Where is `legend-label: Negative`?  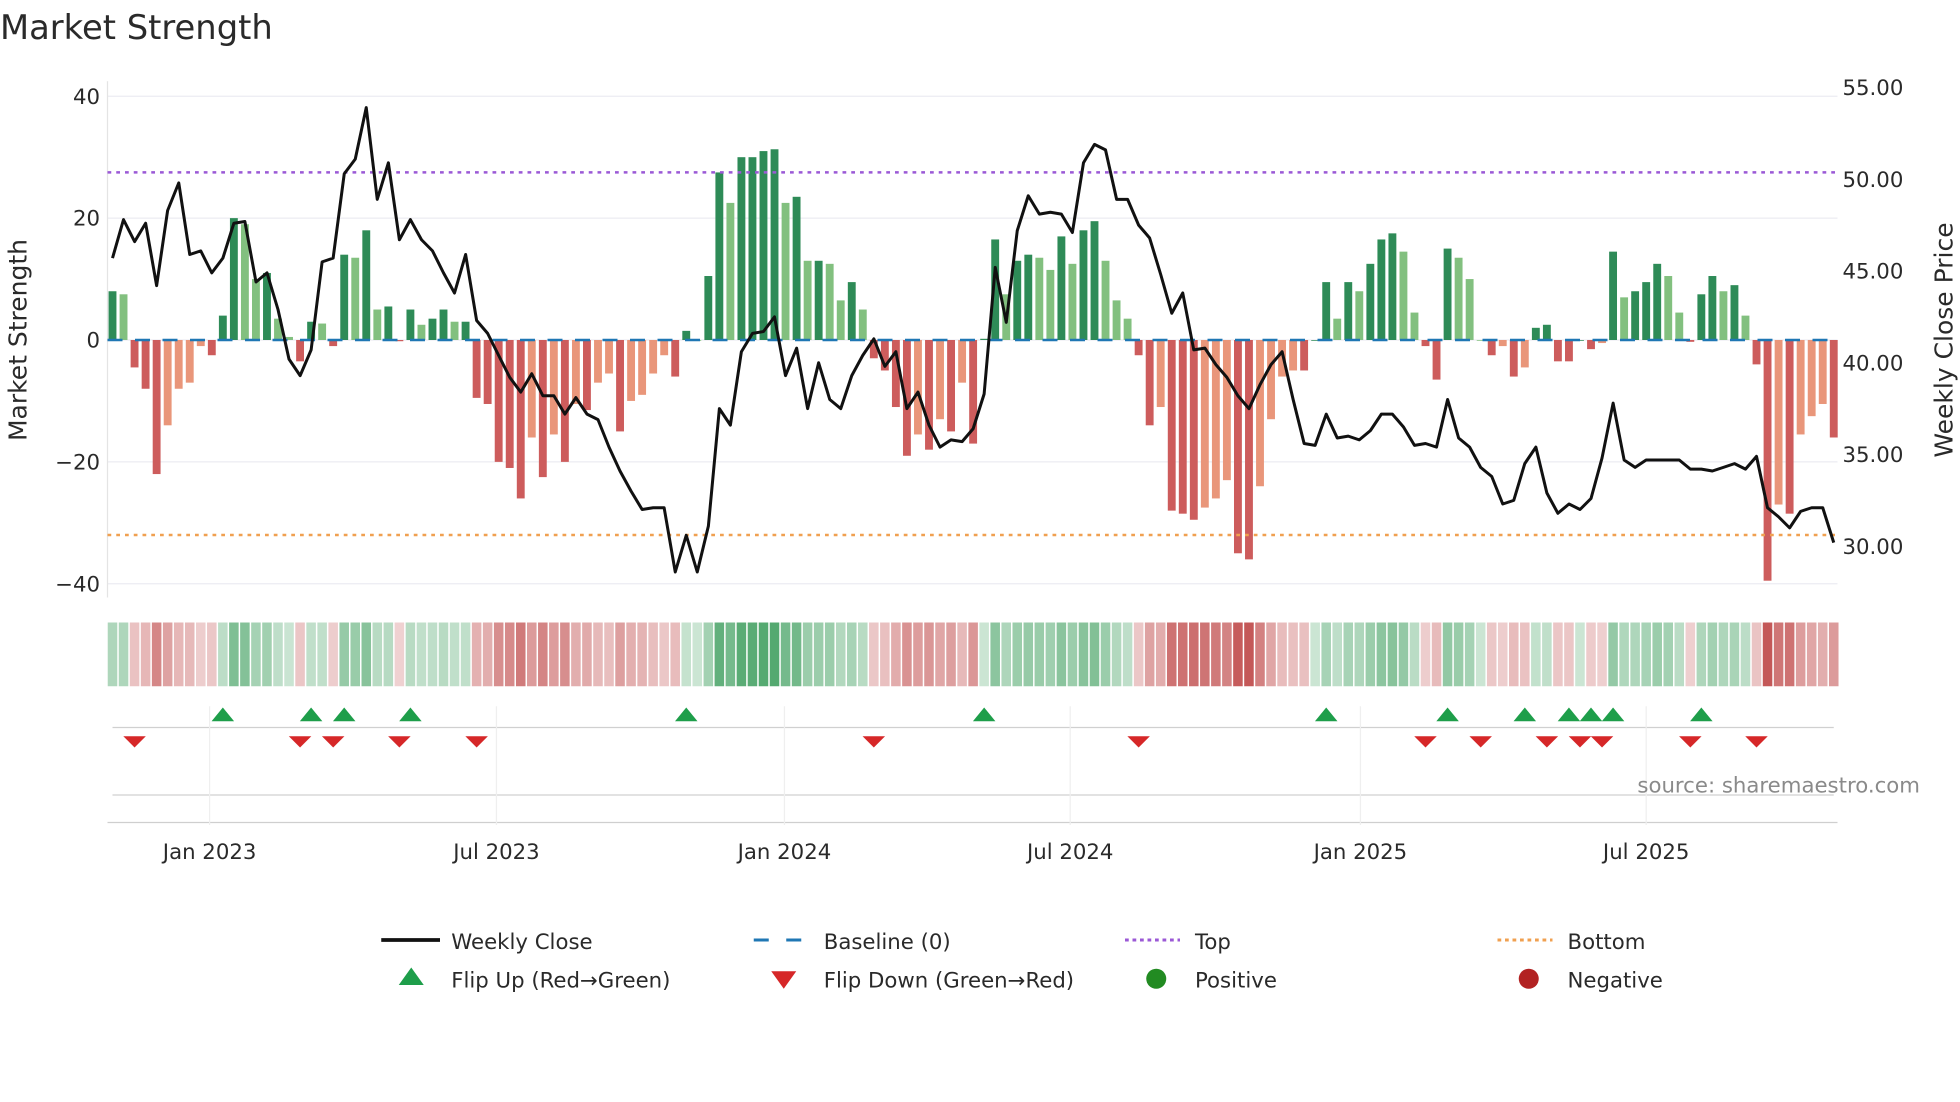
legend-label: Negative is located at coordinates (1615, 981).